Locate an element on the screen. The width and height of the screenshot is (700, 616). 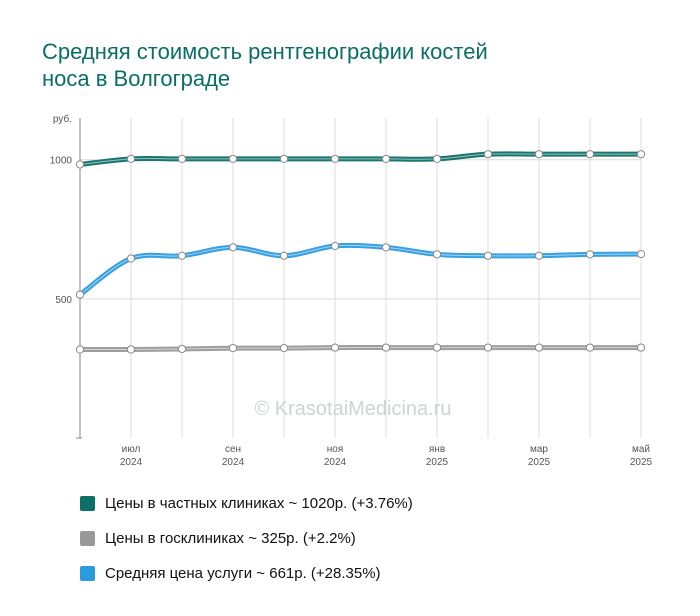
x-tick-label-month: ноя is located at coordinates (335, 449).